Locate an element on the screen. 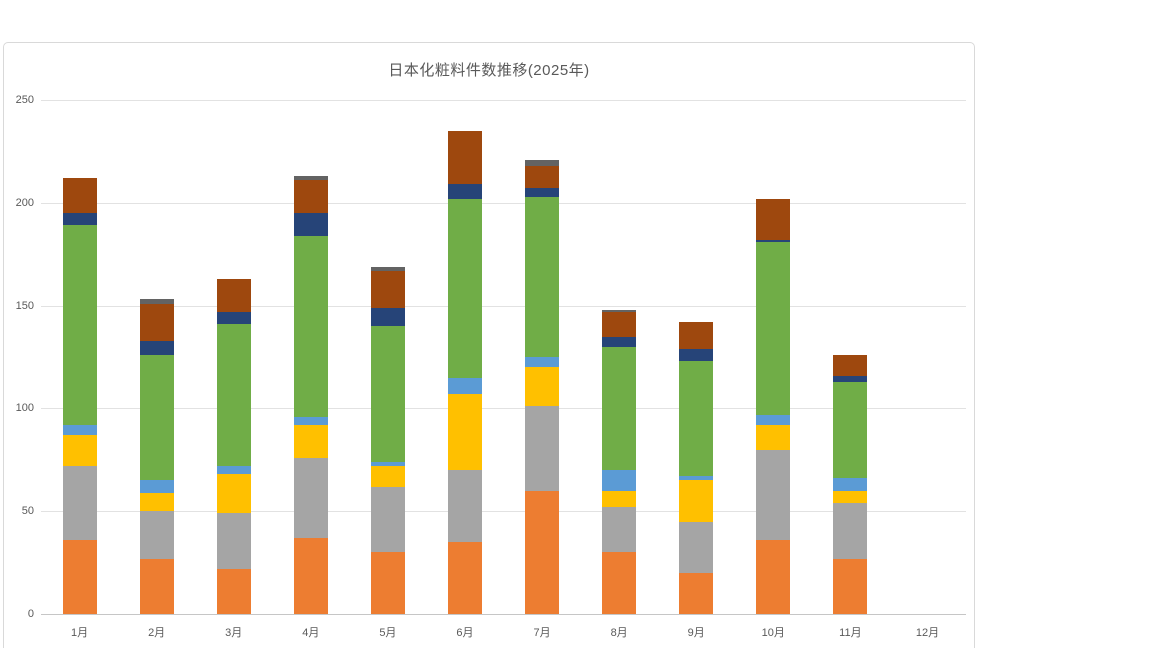  stacked-bar-6月 is located at coordinates (464, 372).